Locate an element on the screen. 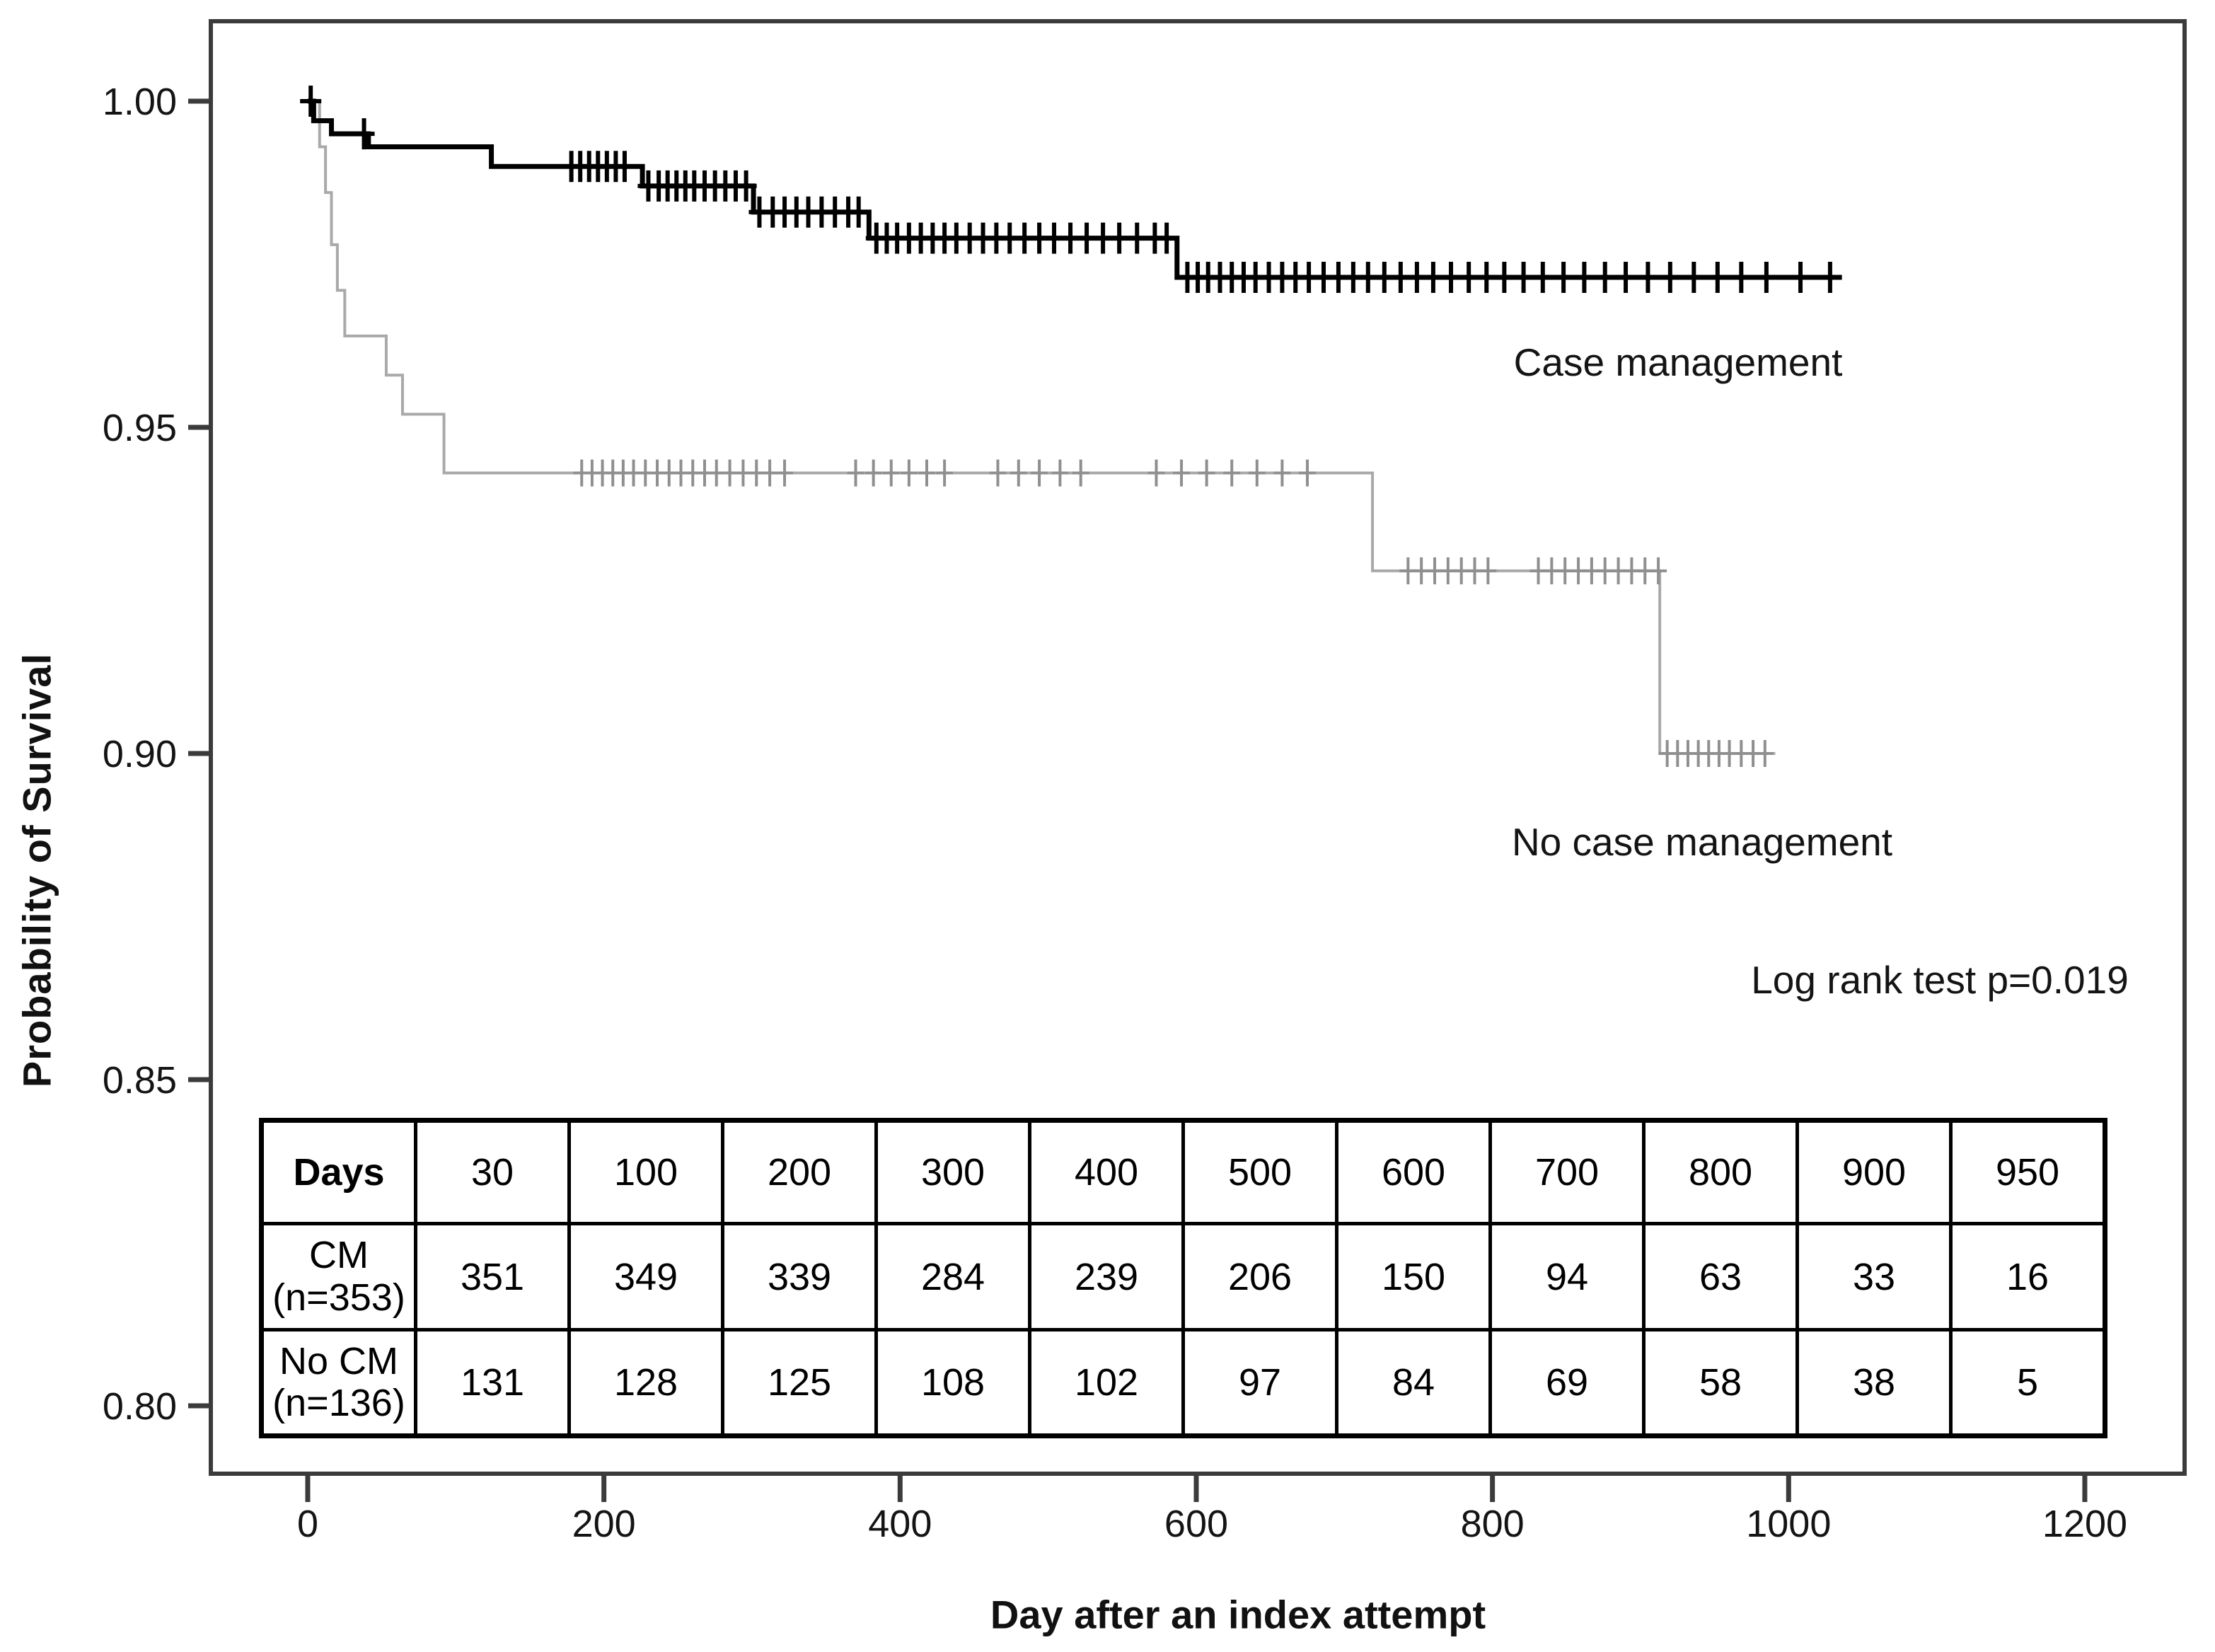 The height and width of the screenshot is (1652, 2215). x-tick-label: 400 is located at coordinates (900, 1524).